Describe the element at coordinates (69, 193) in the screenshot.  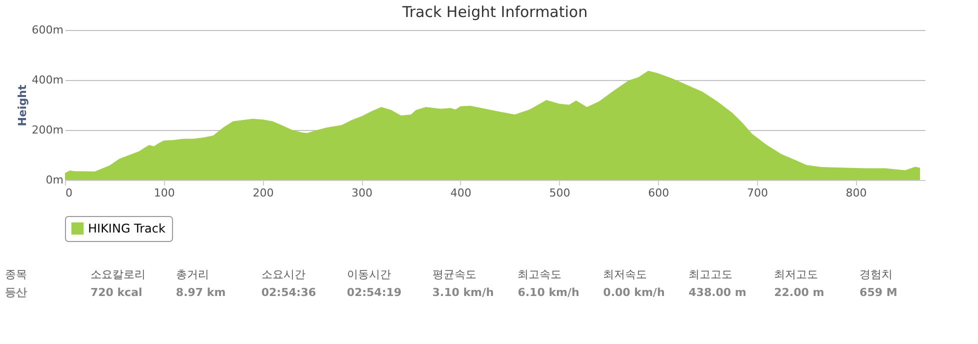
I see `x-tick-label: 0` at that location.